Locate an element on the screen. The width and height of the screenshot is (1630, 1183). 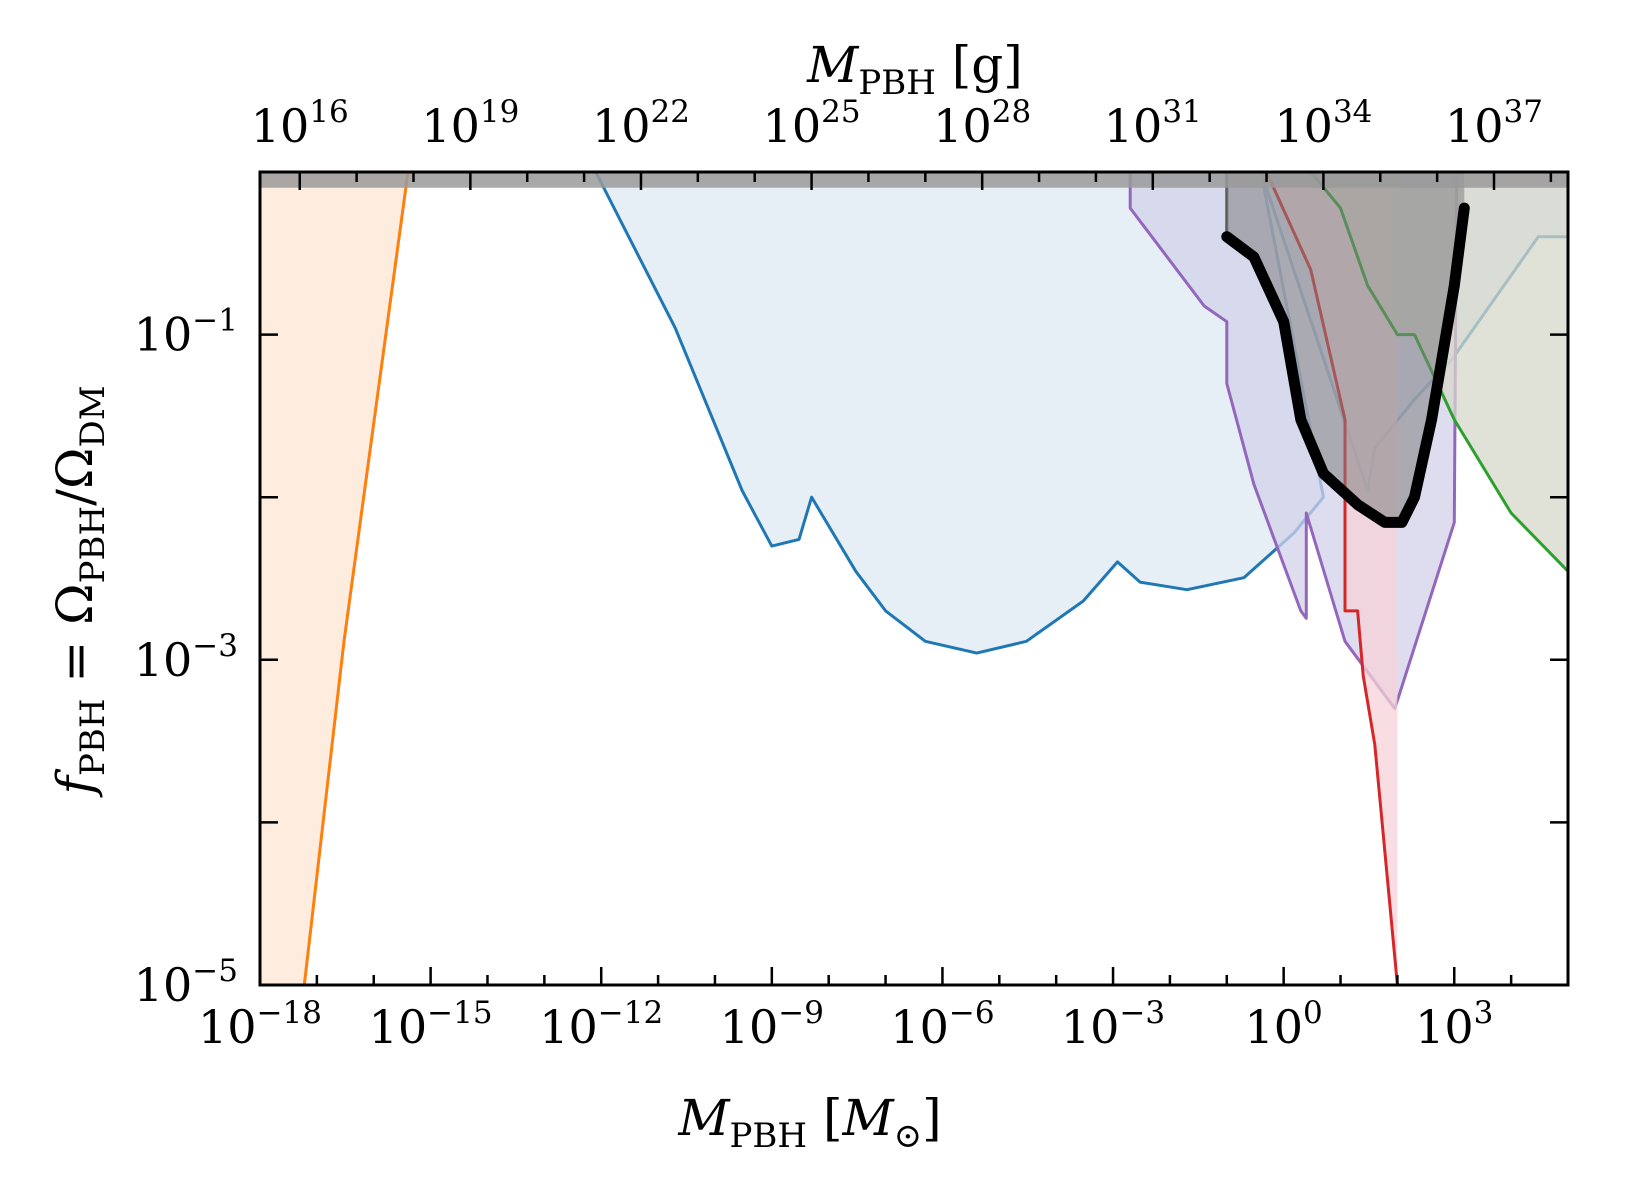
x-tick-label-2: 10⁻¹² is located at coordinates (601, 1024).